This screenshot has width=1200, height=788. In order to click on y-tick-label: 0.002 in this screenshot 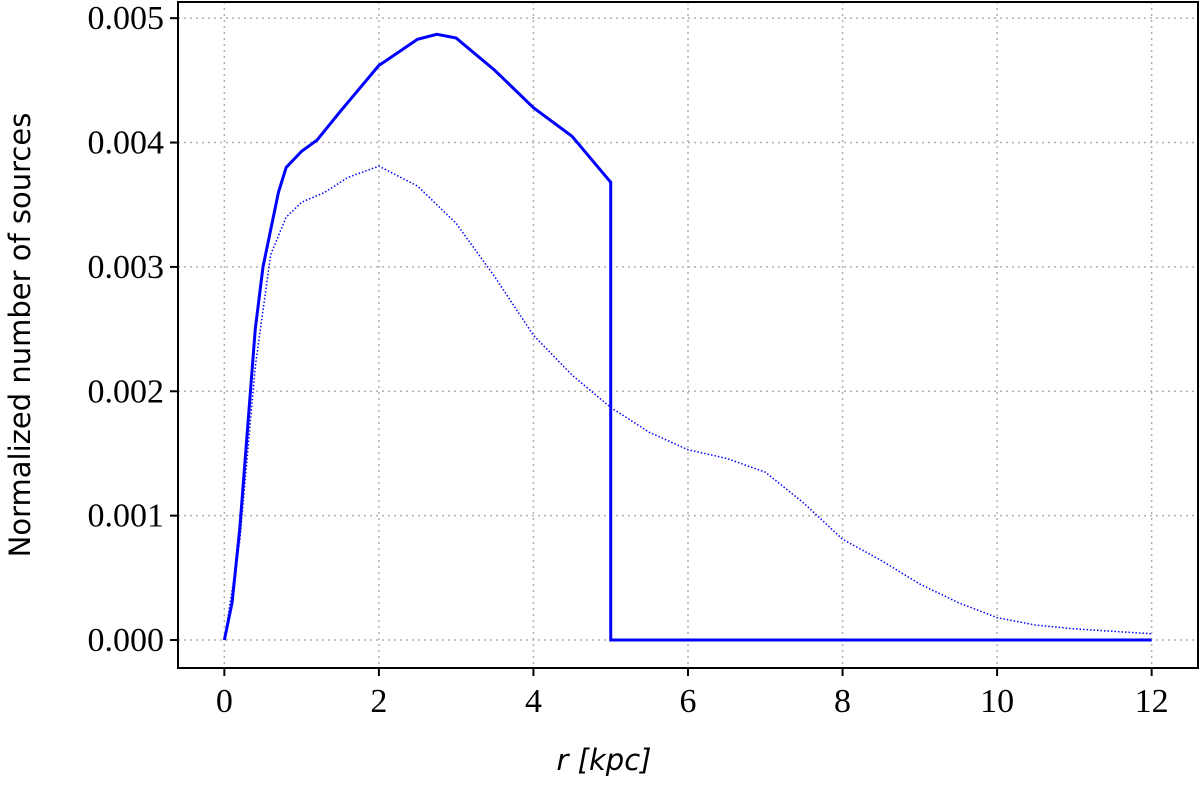, I will do `click(126, 391)`.